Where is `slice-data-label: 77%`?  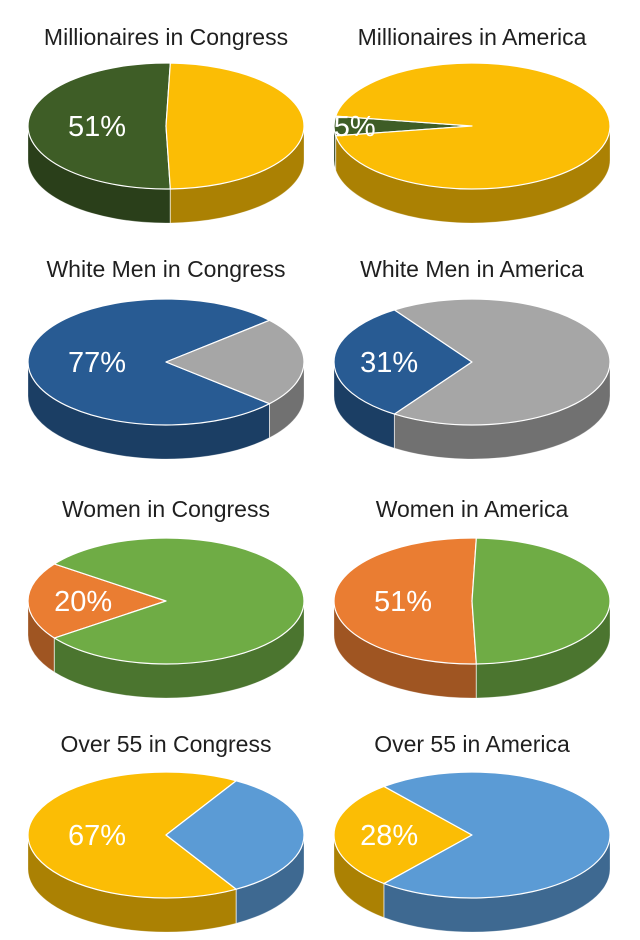
slice-data-label: 77% is located at coordinates (97, 363).